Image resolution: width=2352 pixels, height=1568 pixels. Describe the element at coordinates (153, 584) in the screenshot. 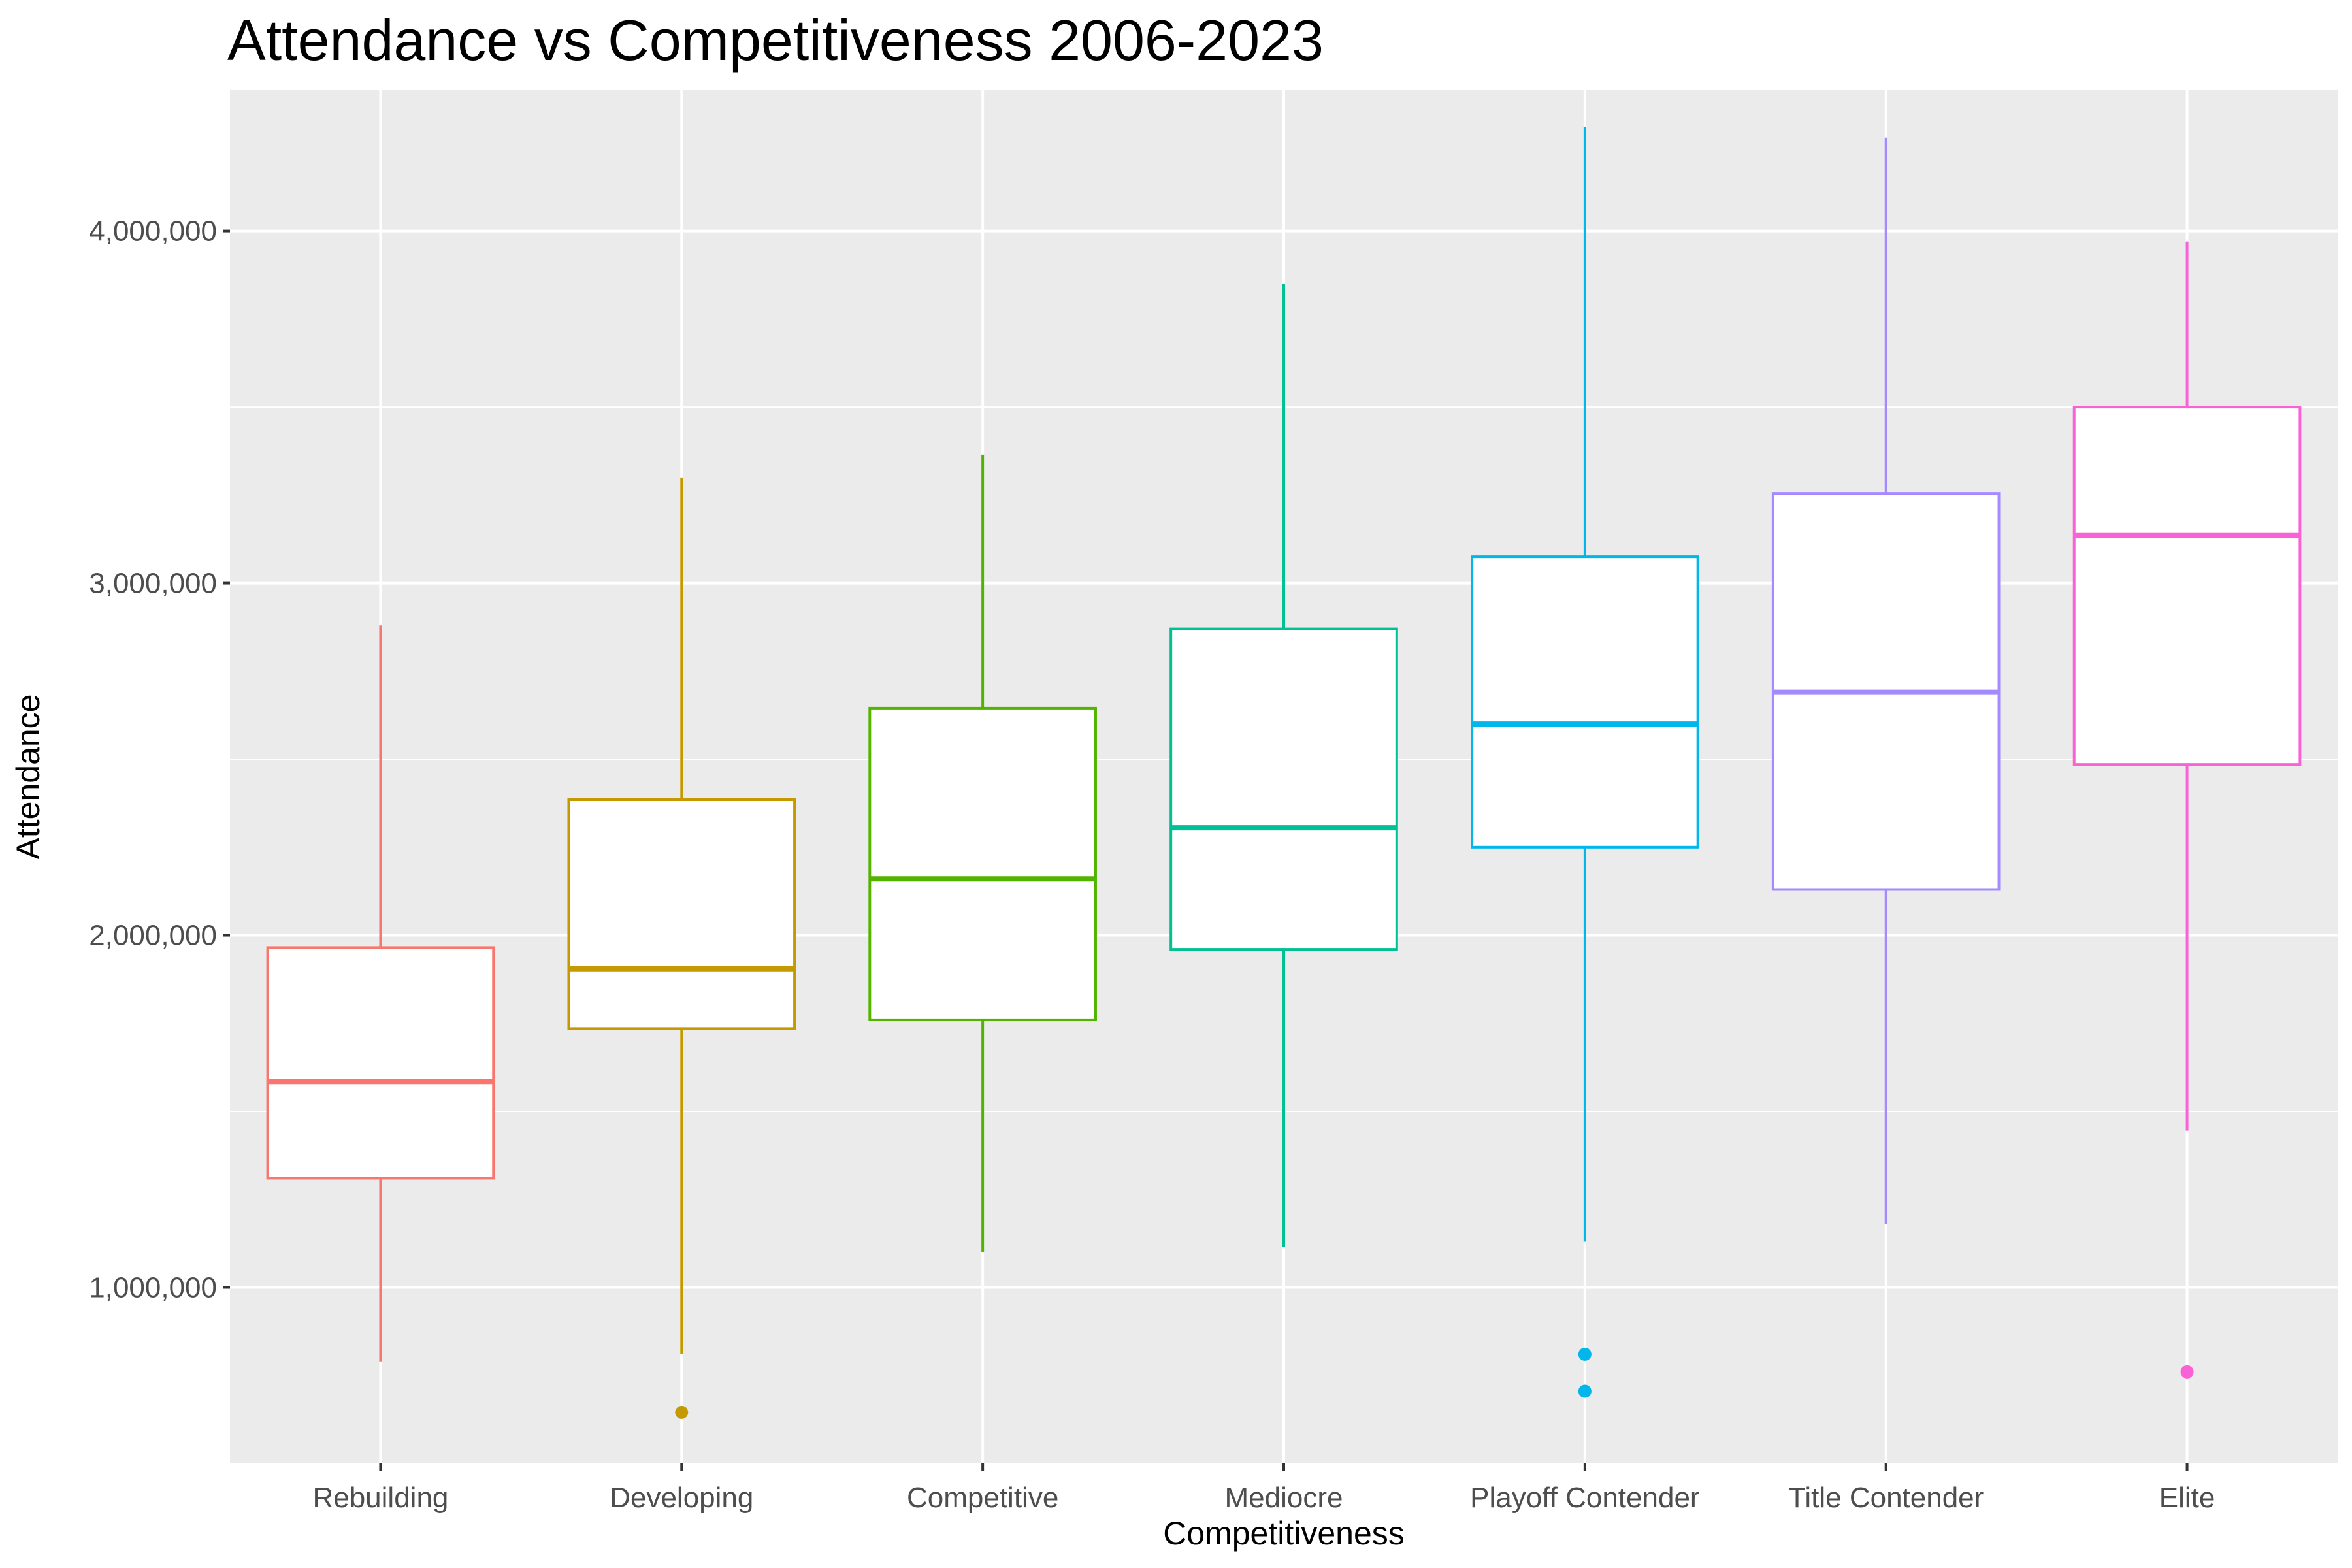

I see `y-tick-label: 3,000,000` at that location.